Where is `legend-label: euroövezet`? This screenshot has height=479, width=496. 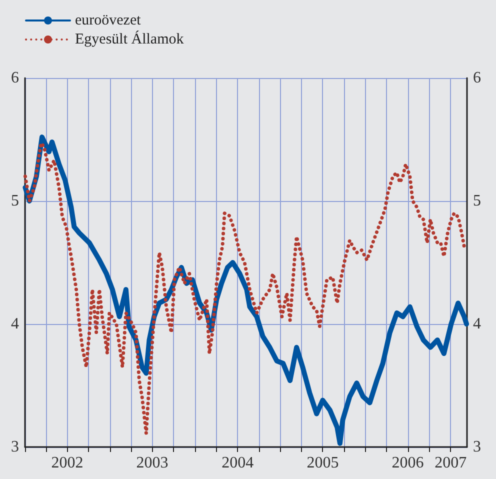
legend-label: euroövezet is located at coordinates (108, 20).